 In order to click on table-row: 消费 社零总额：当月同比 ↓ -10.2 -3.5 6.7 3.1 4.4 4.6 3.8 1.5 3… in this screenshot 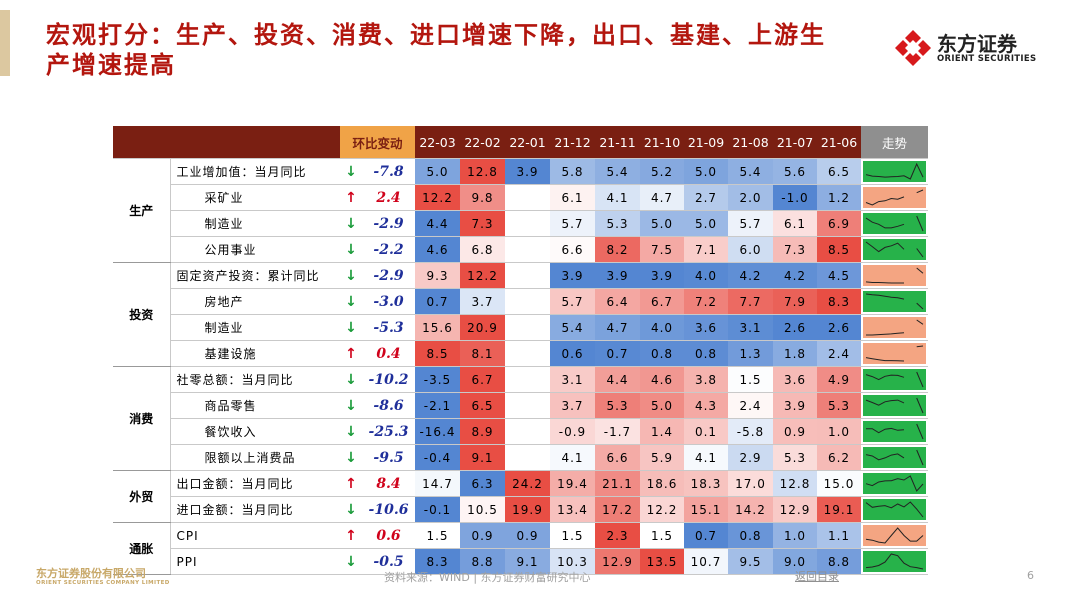, I will do `click(520, 418)`.